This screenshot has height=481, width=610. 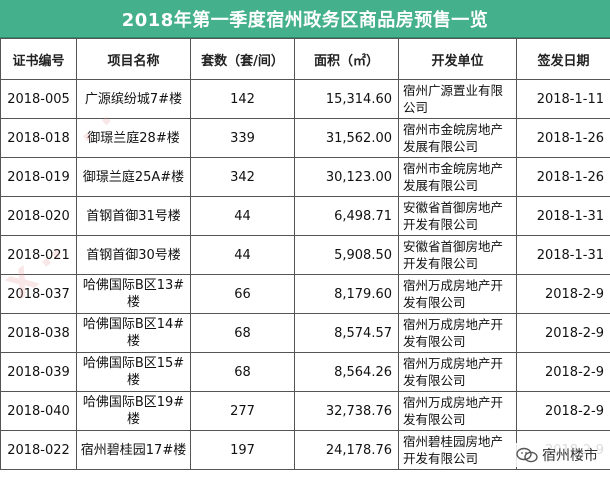 I want to click on cell-area: 8,574.57, so click(x=346, y=333).